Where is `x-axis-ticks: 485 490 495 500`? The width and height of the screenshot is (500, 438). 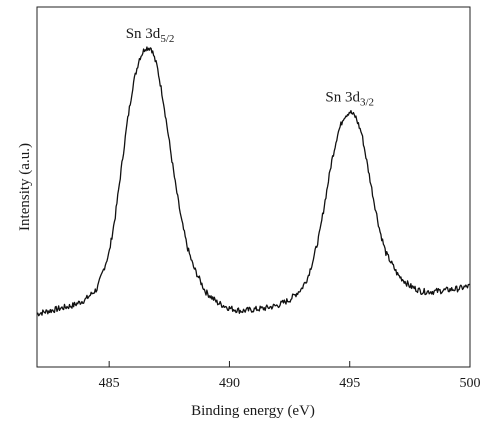 x-axis-ticks: 485 490 495 500 is located at coordinates (290, 376).